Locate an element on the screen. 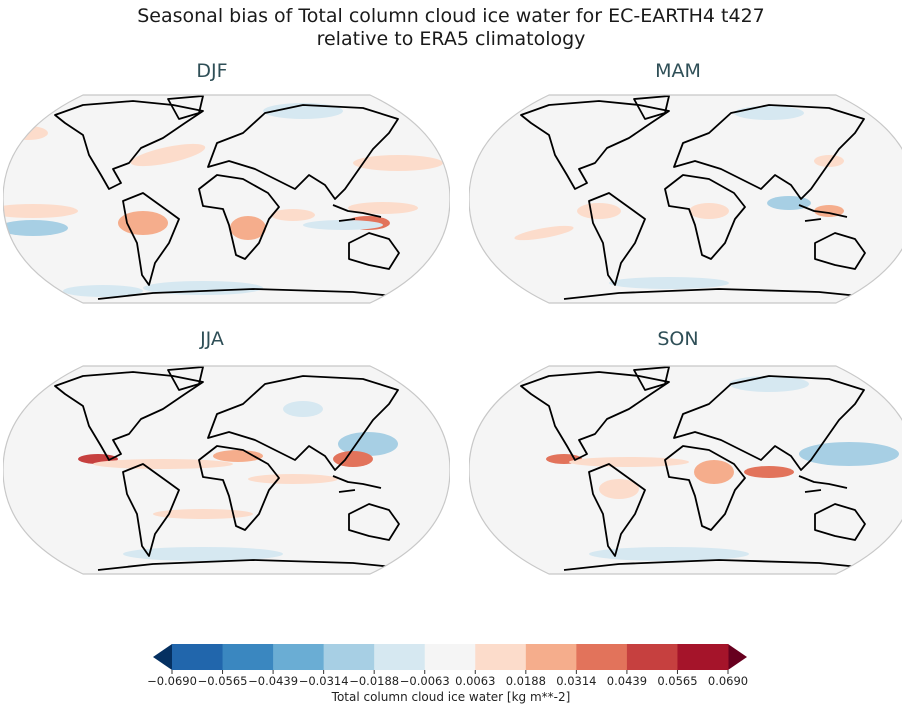 The image size is (902, 707). panel-title-mam: MAM is located at coordinates (678, 71).